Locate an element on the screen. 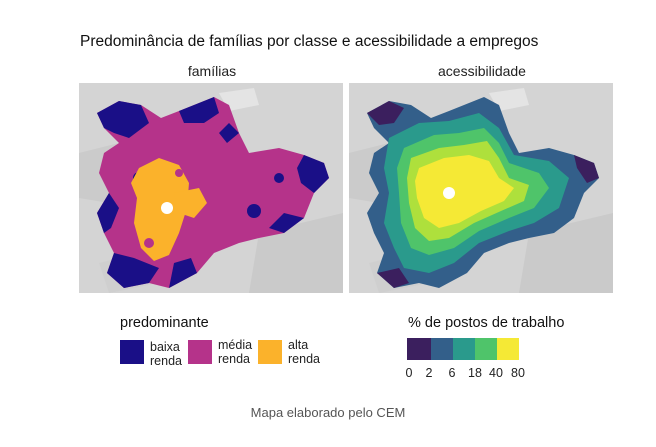 This screenshot has width=656, height=447. legend-swatch-baixa-renda is located at coordinates (132, 352).